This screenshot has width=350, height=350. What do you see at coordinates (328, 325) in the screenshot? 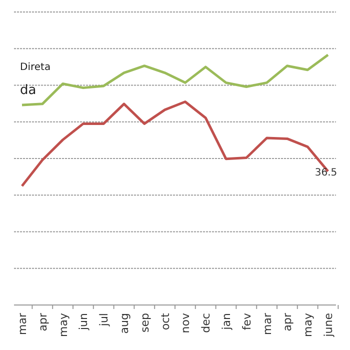
I see `x-tick-label: june` at bounding box center [328, 325].